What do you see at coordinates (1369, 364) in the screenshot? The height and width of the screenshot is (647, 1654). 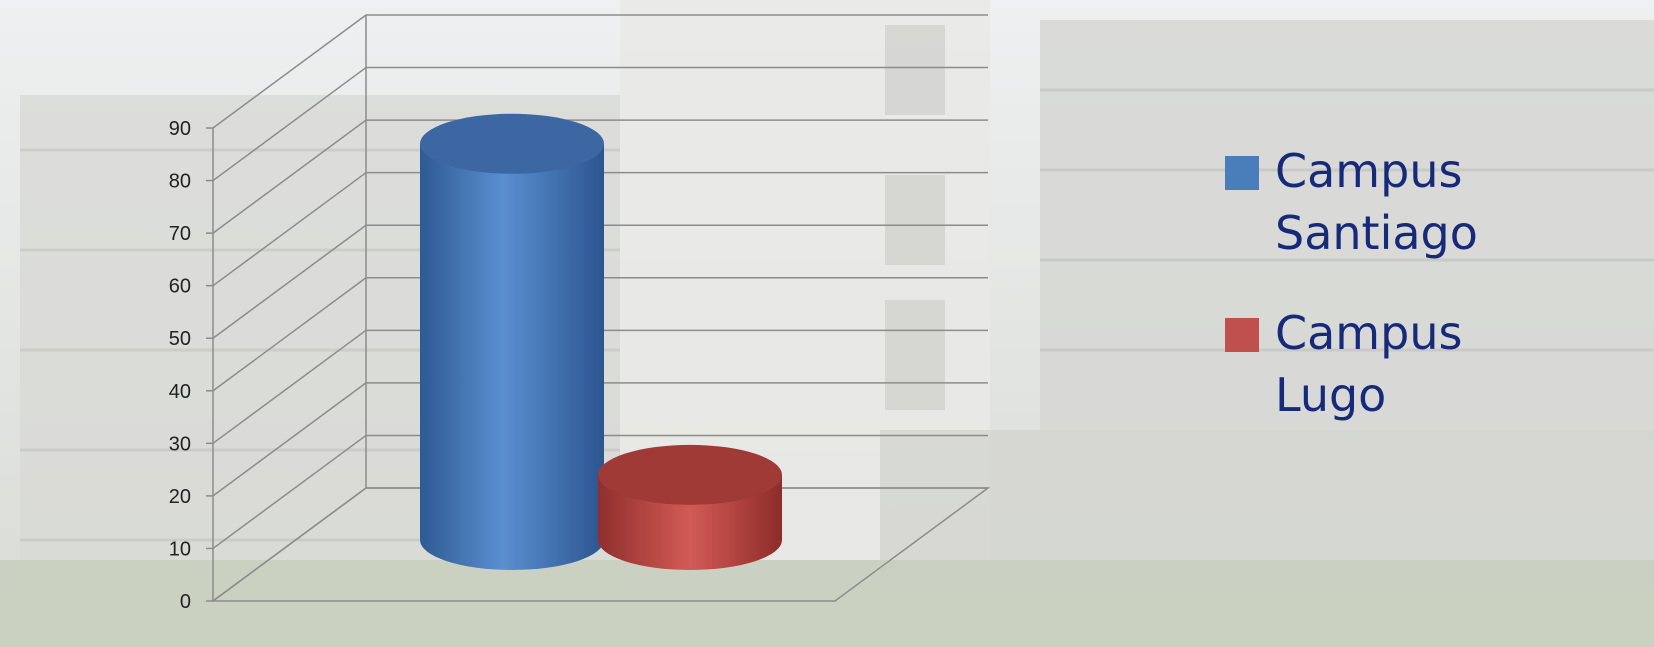 I see `legend-label-lugo: Campus Lugo` at bounding box center [1369, 364].